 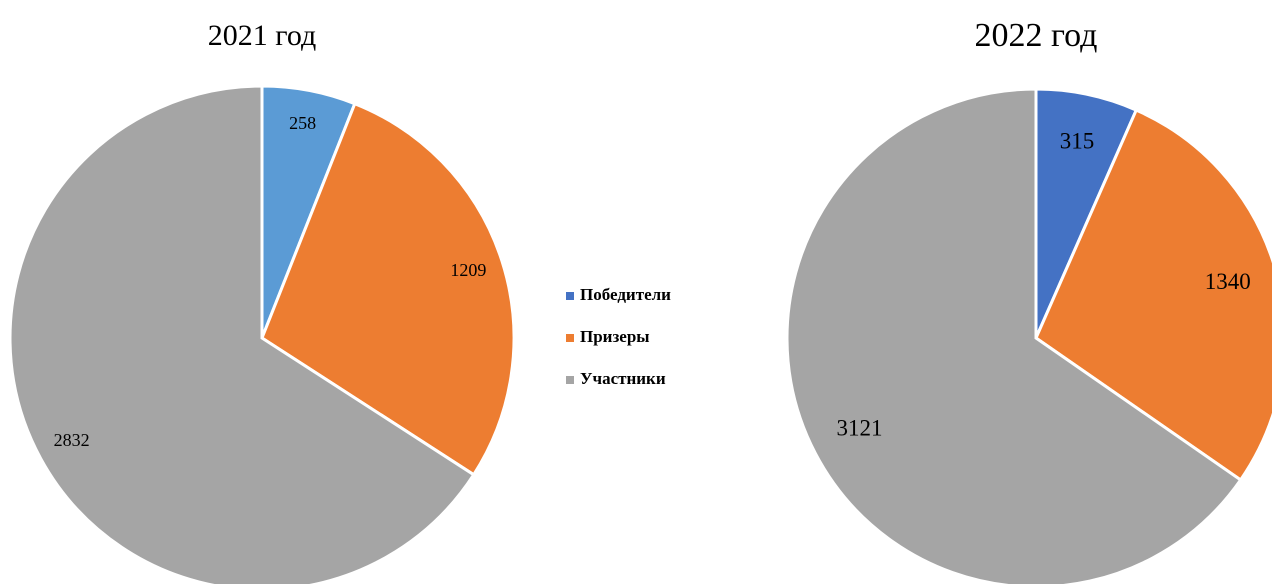 What do you see at coordinates (615, 336) in the screenshot?
I see `legend-label: Призеры` at bounding box center [615, 336].